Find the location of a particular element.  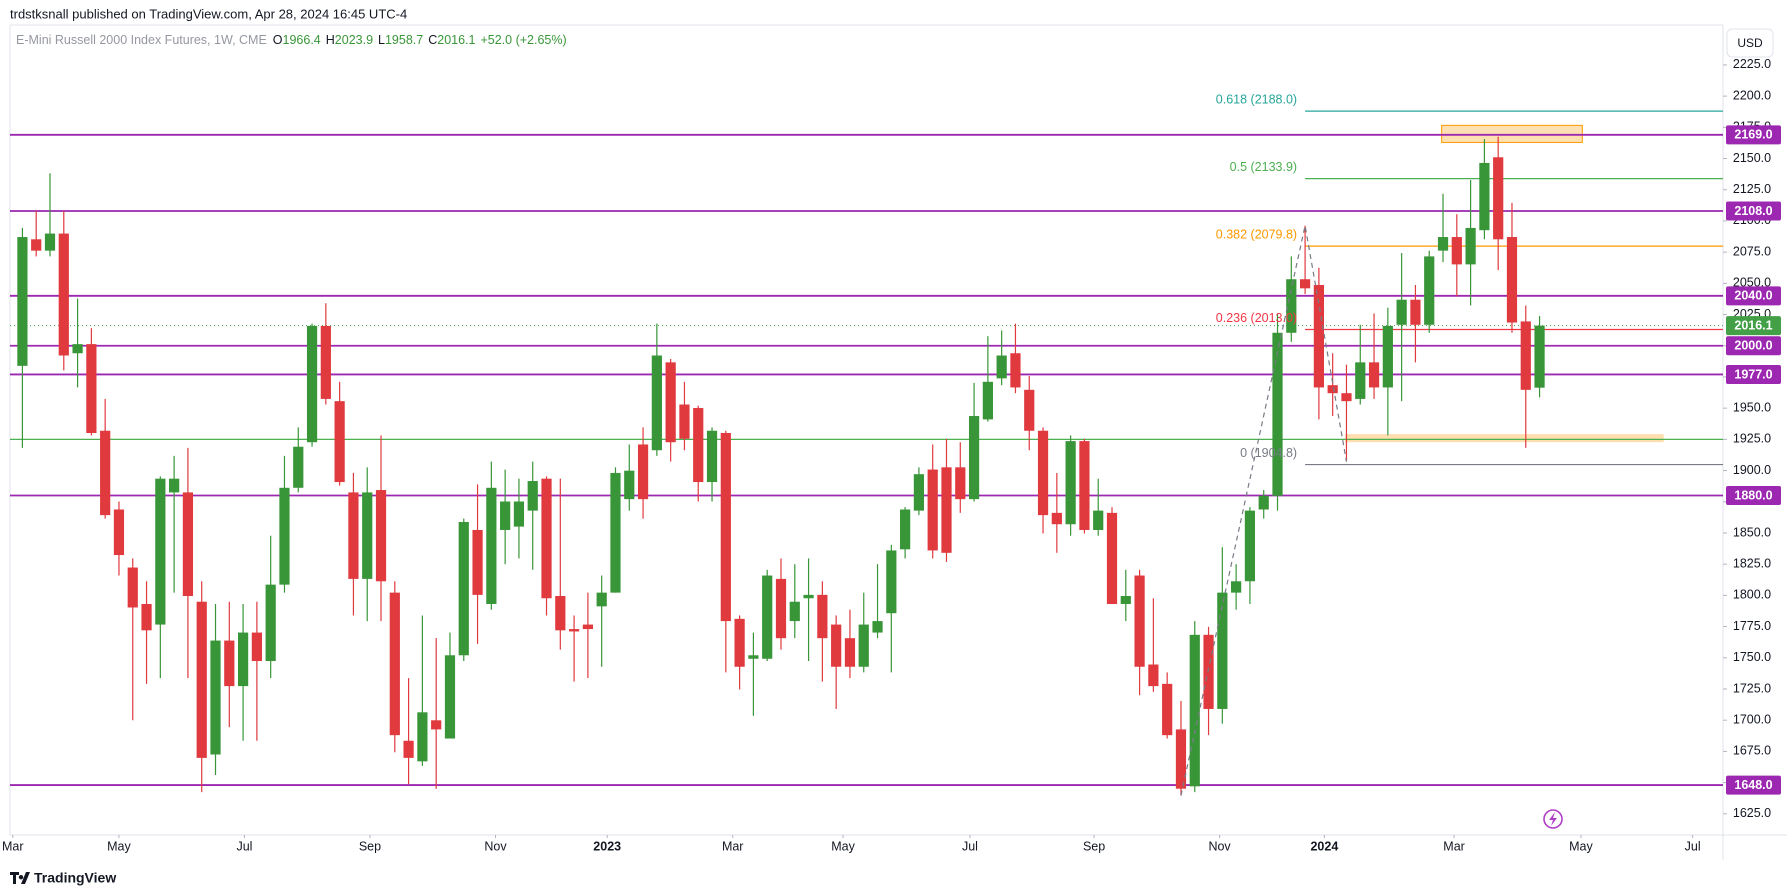

fib-label: 0.618 (2188.0) is located at coordinates (1256, 99).